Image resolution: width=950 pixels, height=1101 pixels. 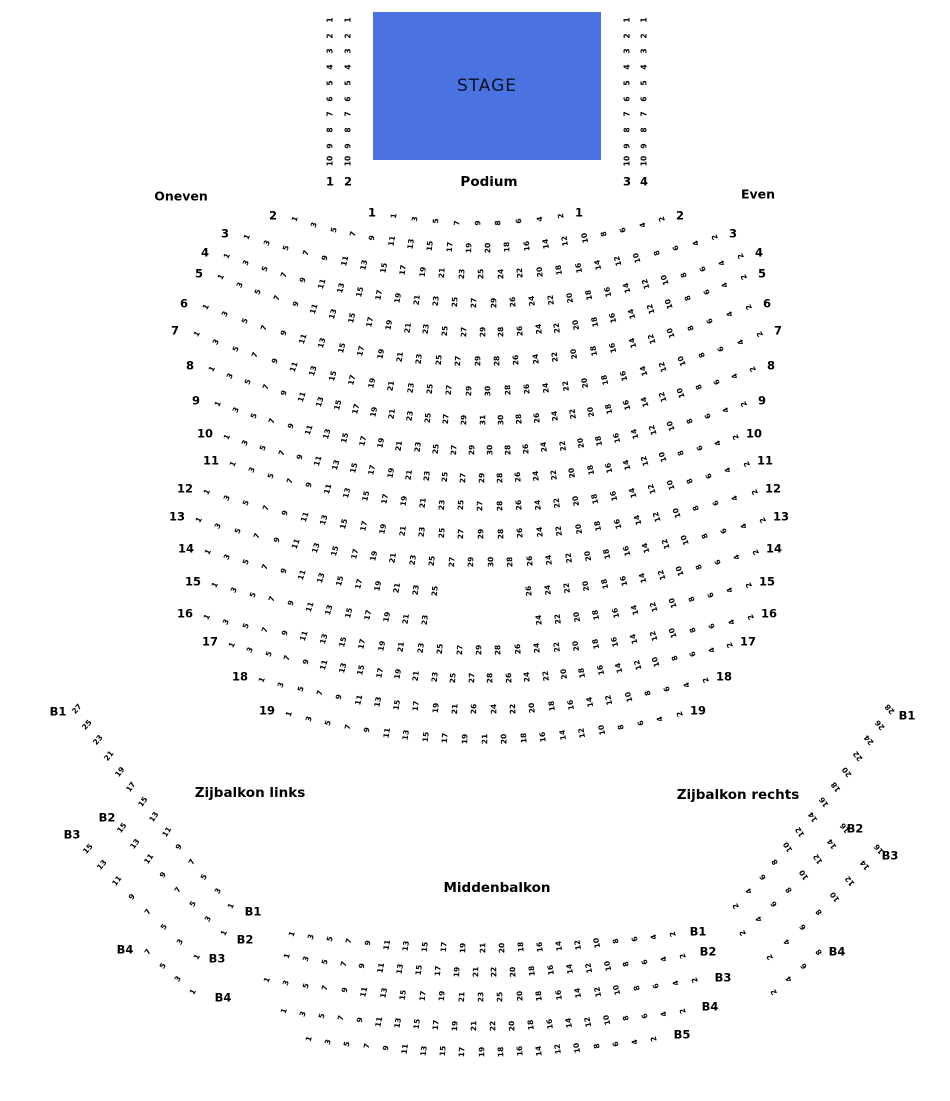 What do you see at coordinates (410, 416) in the screenshot?
I see `seat: 23` at bounding box center [410, 416].